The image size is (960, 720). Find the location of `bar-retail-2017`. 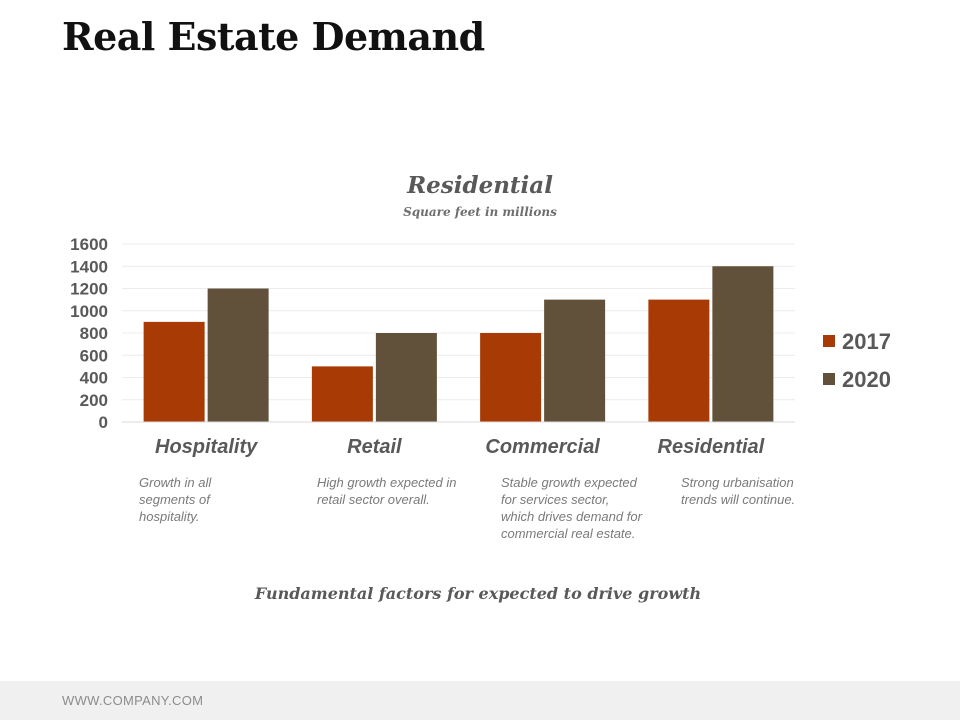

bar-retail-2017 is located at coordinates (342, 394).